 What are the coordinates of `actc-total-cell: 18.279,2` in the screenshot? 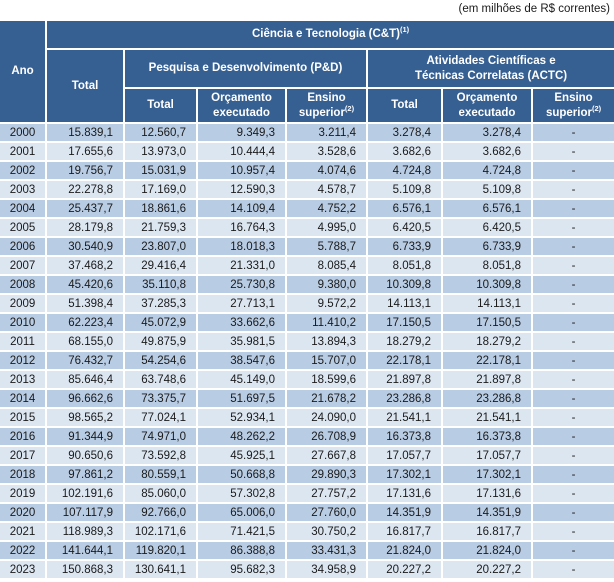 It's located at (405, 342).